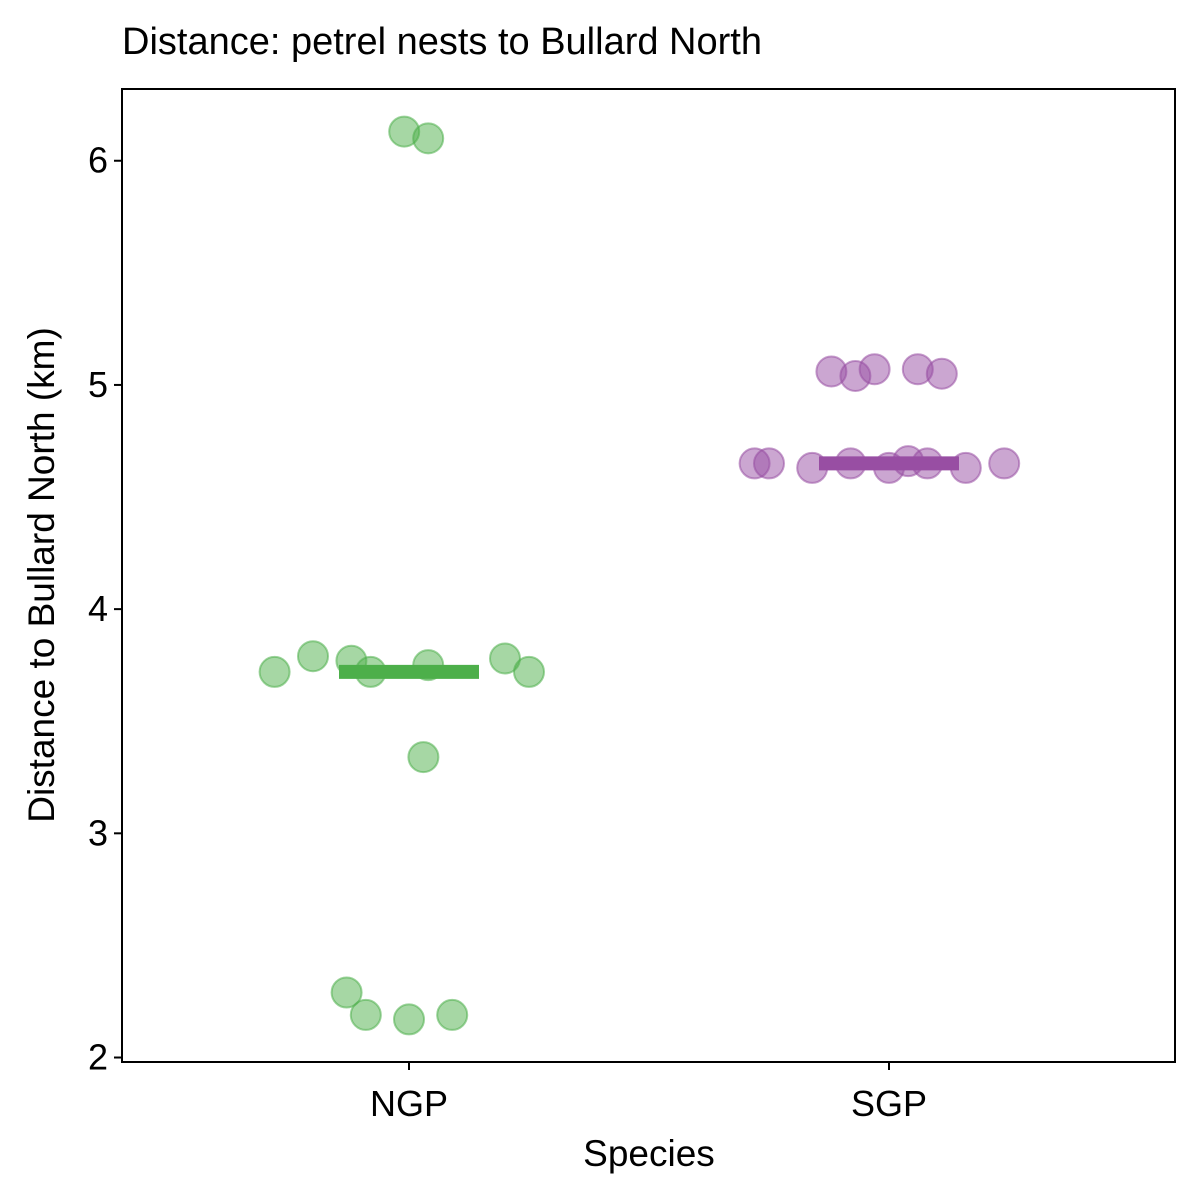 This screenshot has width=1200, height=1200. Describe the element at coordinates (98, 832) in the screenshot. I see `y-tick-label: 3` at that location.